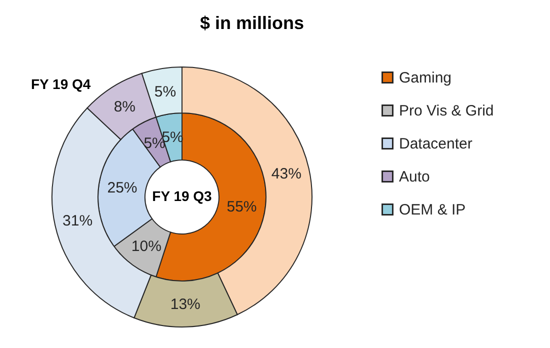  Describe the element at coordinates (61, 84) in the screenshot. I see `slice-label: FY 19 Q4` at that location.